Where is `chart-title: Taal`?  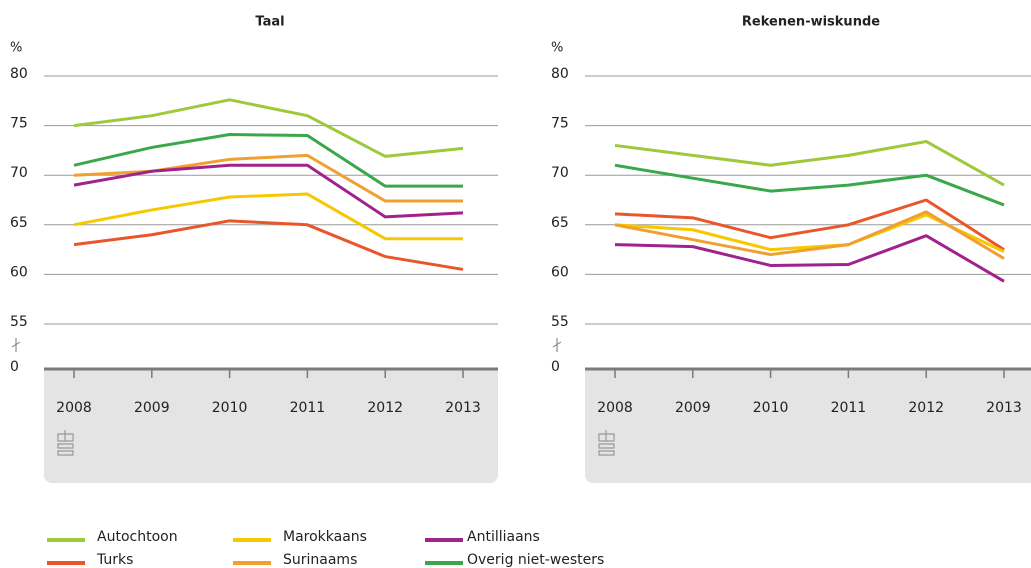 chart-title: Taal is located at coordinates (269, 22).